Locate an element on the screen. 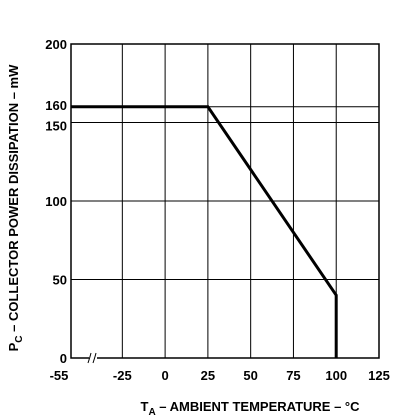 The height and width of the screenshot is (417, 401). y-axis-label-main: P is located at coordinates (13, 346).